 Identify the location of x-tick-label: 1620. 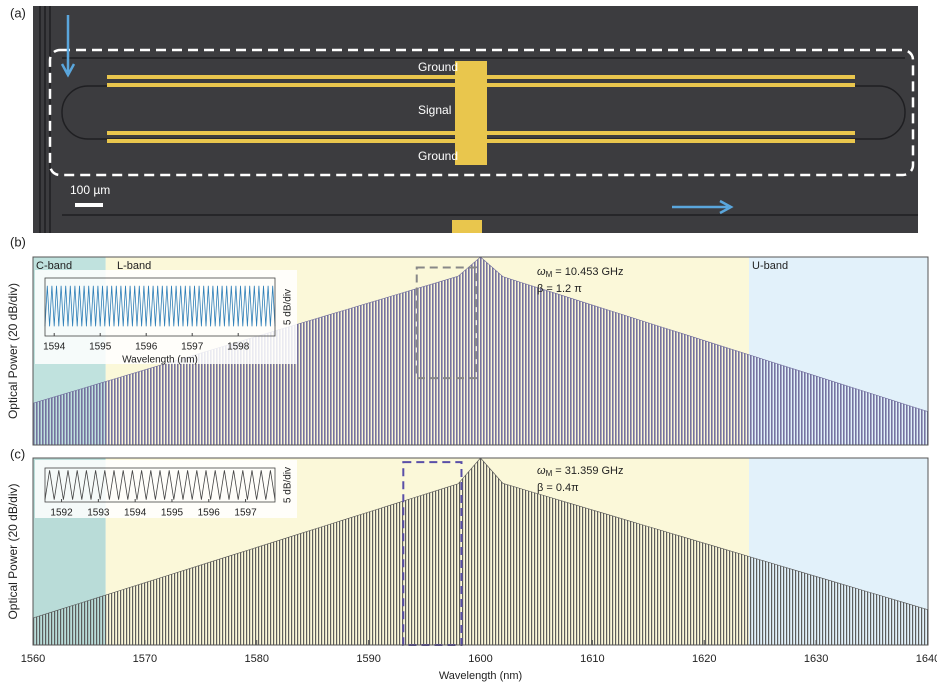
(704, 659).